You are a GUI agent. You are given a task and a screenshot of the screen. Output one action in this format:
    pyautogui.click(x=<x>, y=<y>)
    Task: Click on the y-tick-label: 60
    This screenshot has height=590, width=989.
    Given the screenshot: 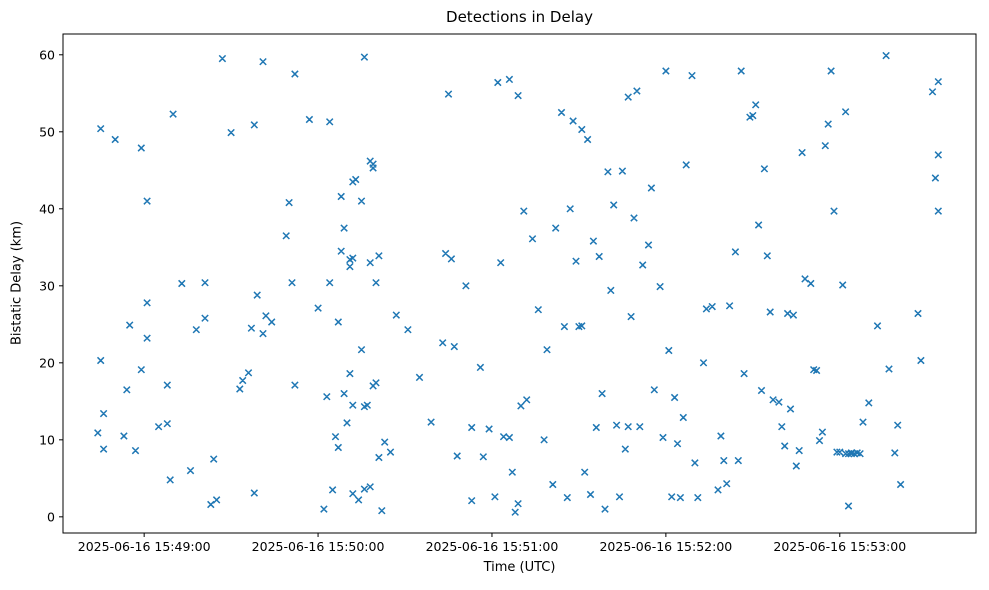 What is the action you would take?
    pyautogui.click(x=47, y=54)
    